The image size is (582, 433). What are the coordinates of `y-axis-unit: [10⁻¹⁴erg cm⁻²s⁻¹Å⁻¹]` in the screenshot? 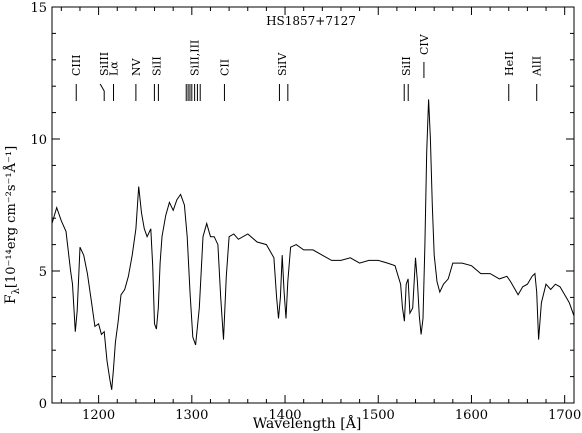 It's located at (11, 217).